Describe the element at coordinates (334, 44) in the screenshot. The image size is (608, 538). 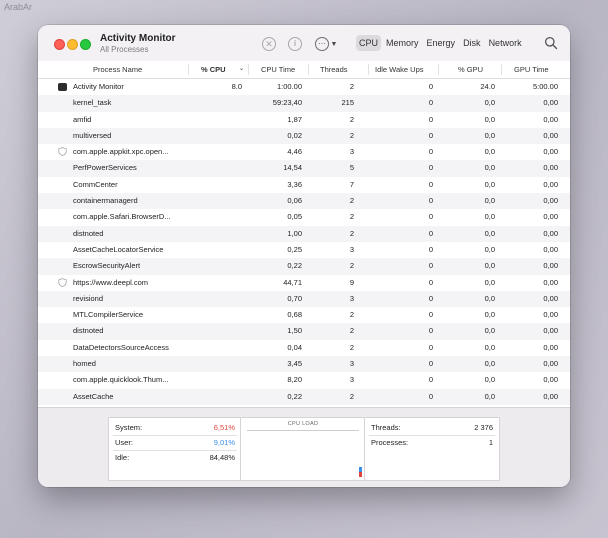
I see `chevron-down-icon: ▼` at that location.